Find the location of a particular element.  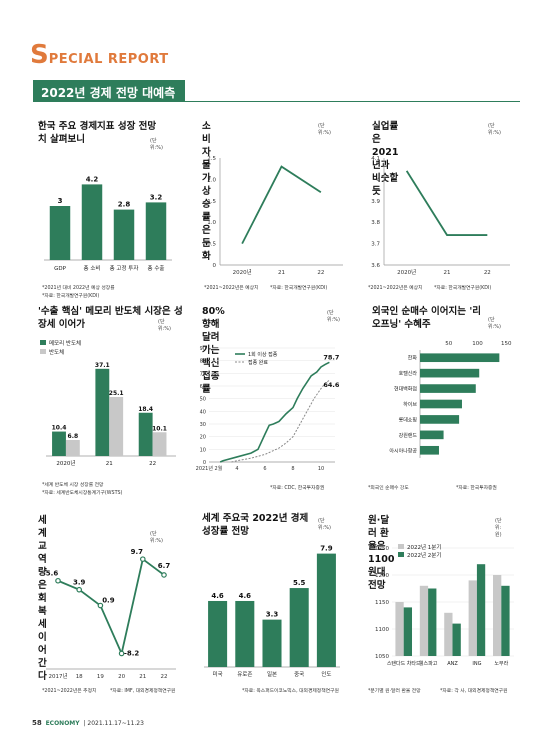

x-tick-label: 50 is located at coordinates (448, 344).